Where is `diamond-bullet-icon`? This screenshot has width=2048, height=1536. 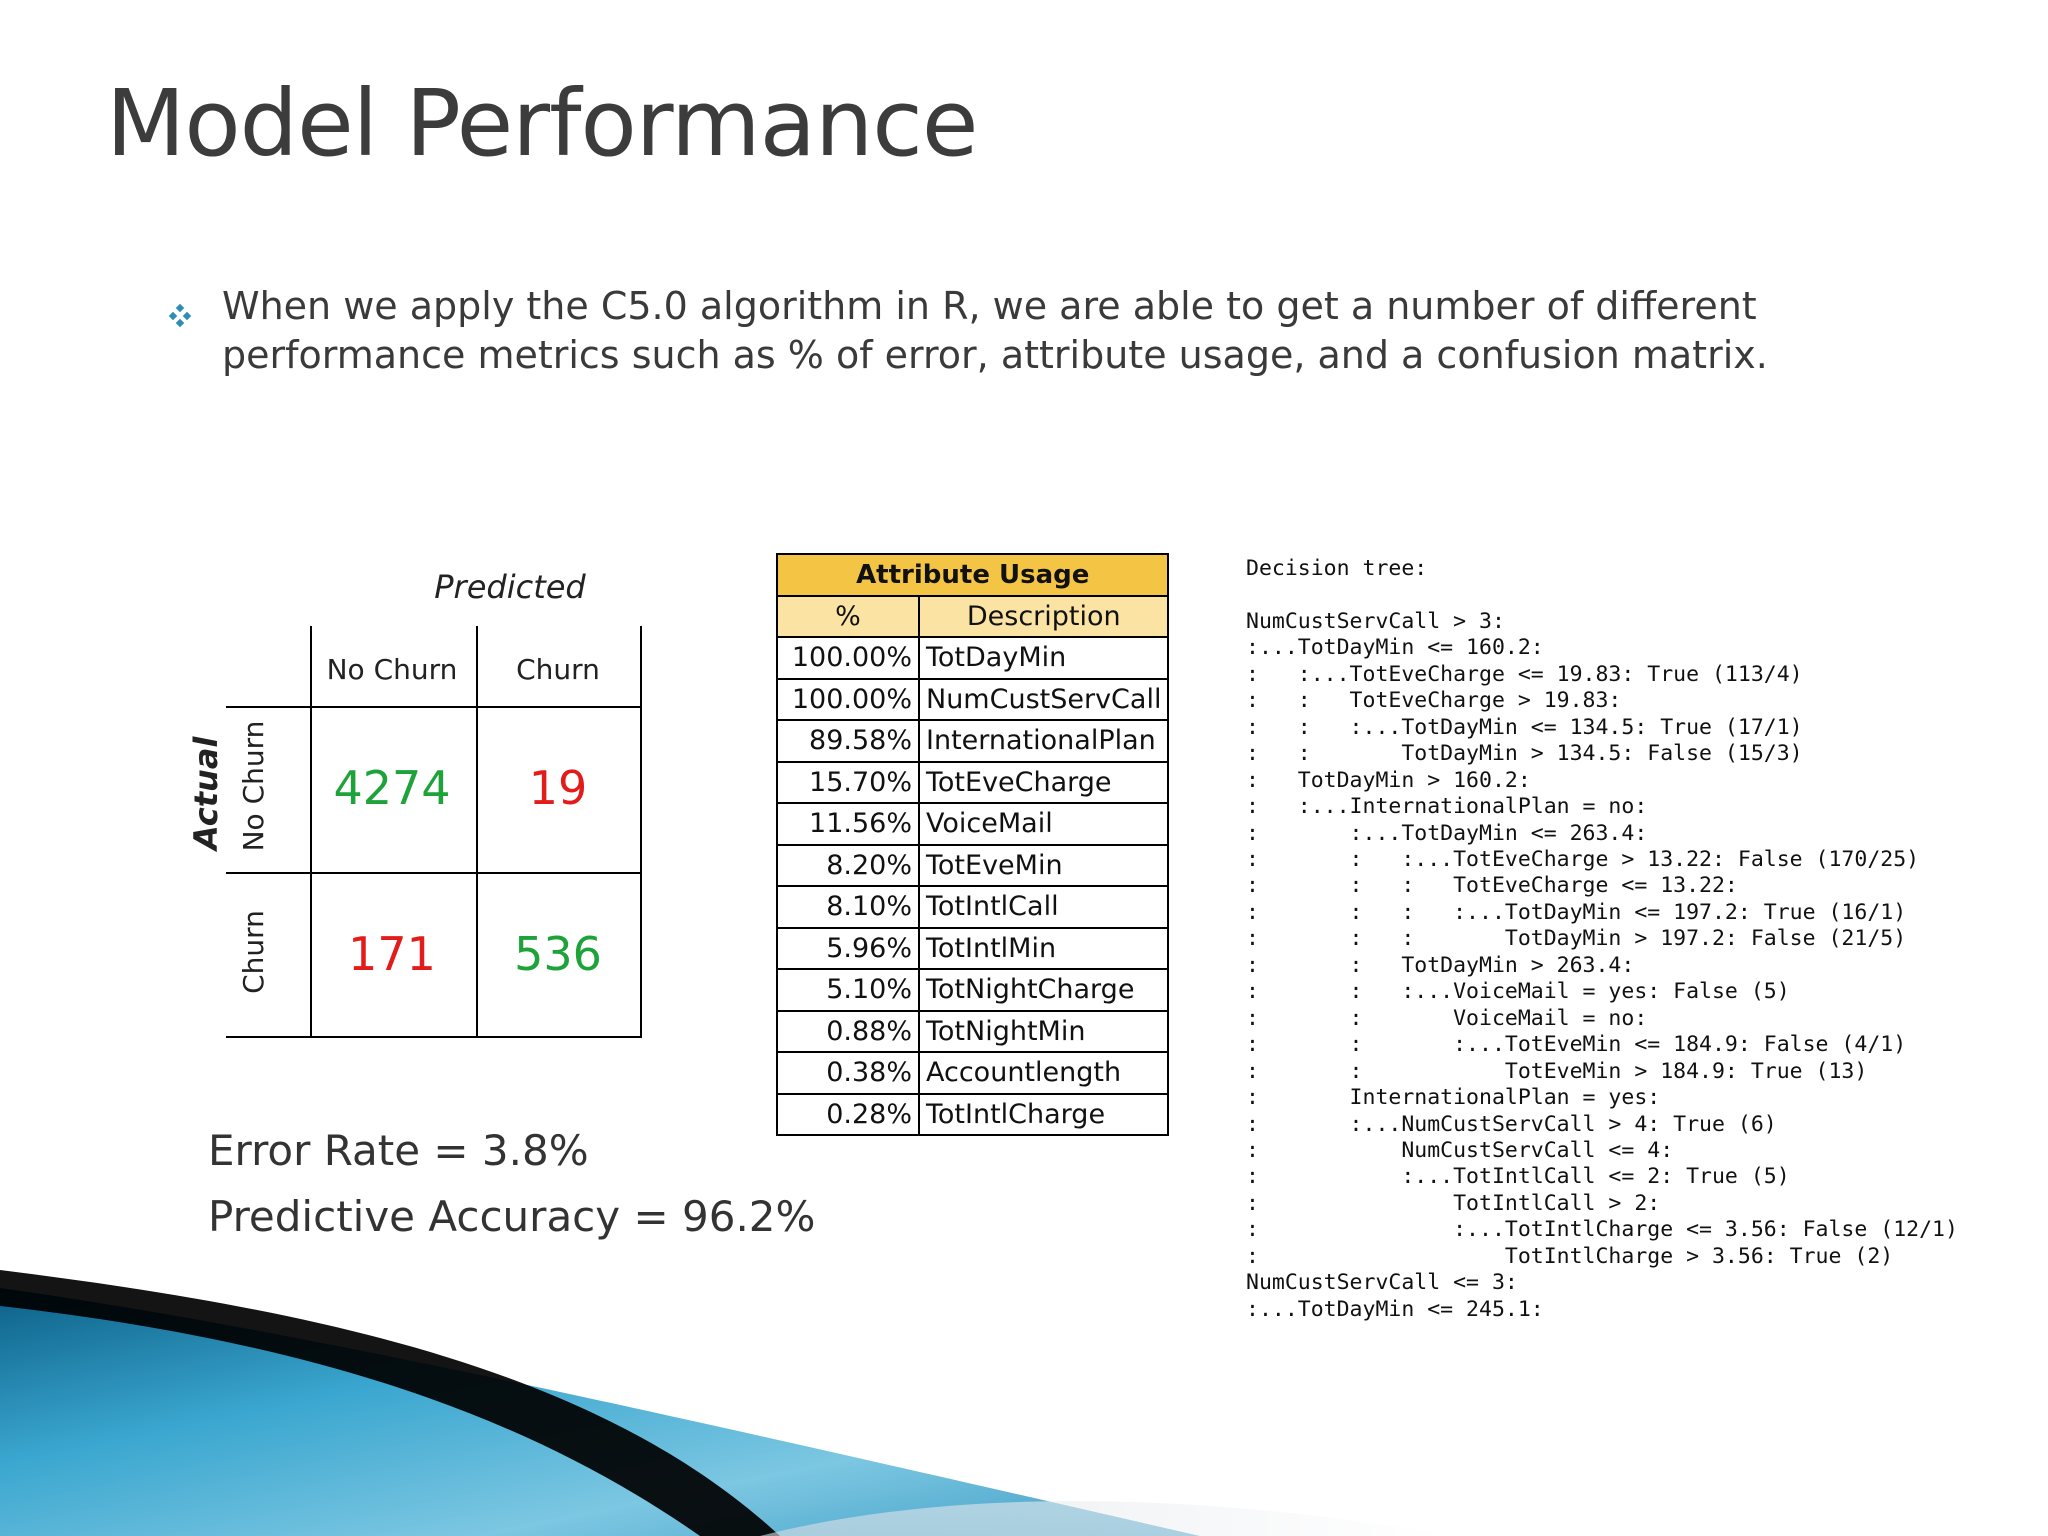
diamond-bullet-icon is located at coordinates (180, 316).